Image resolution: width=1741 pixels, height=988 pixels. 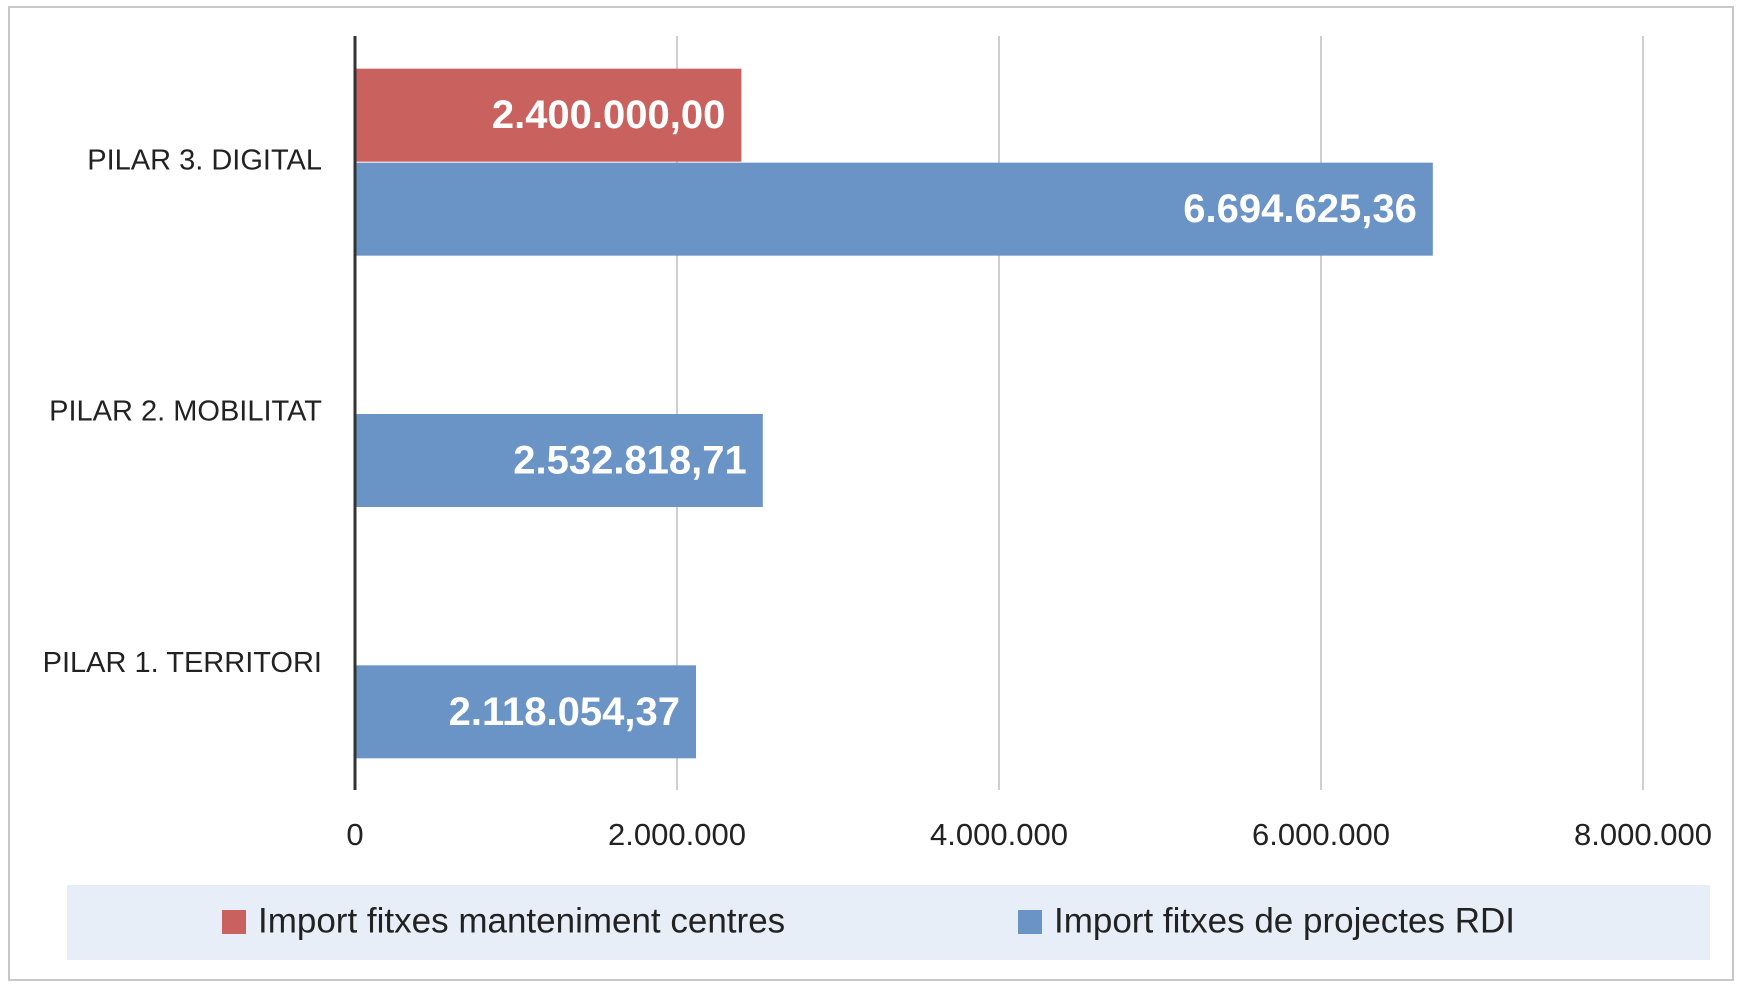 I want to click on x-tick-label: 0, so click(x=354, y=834).